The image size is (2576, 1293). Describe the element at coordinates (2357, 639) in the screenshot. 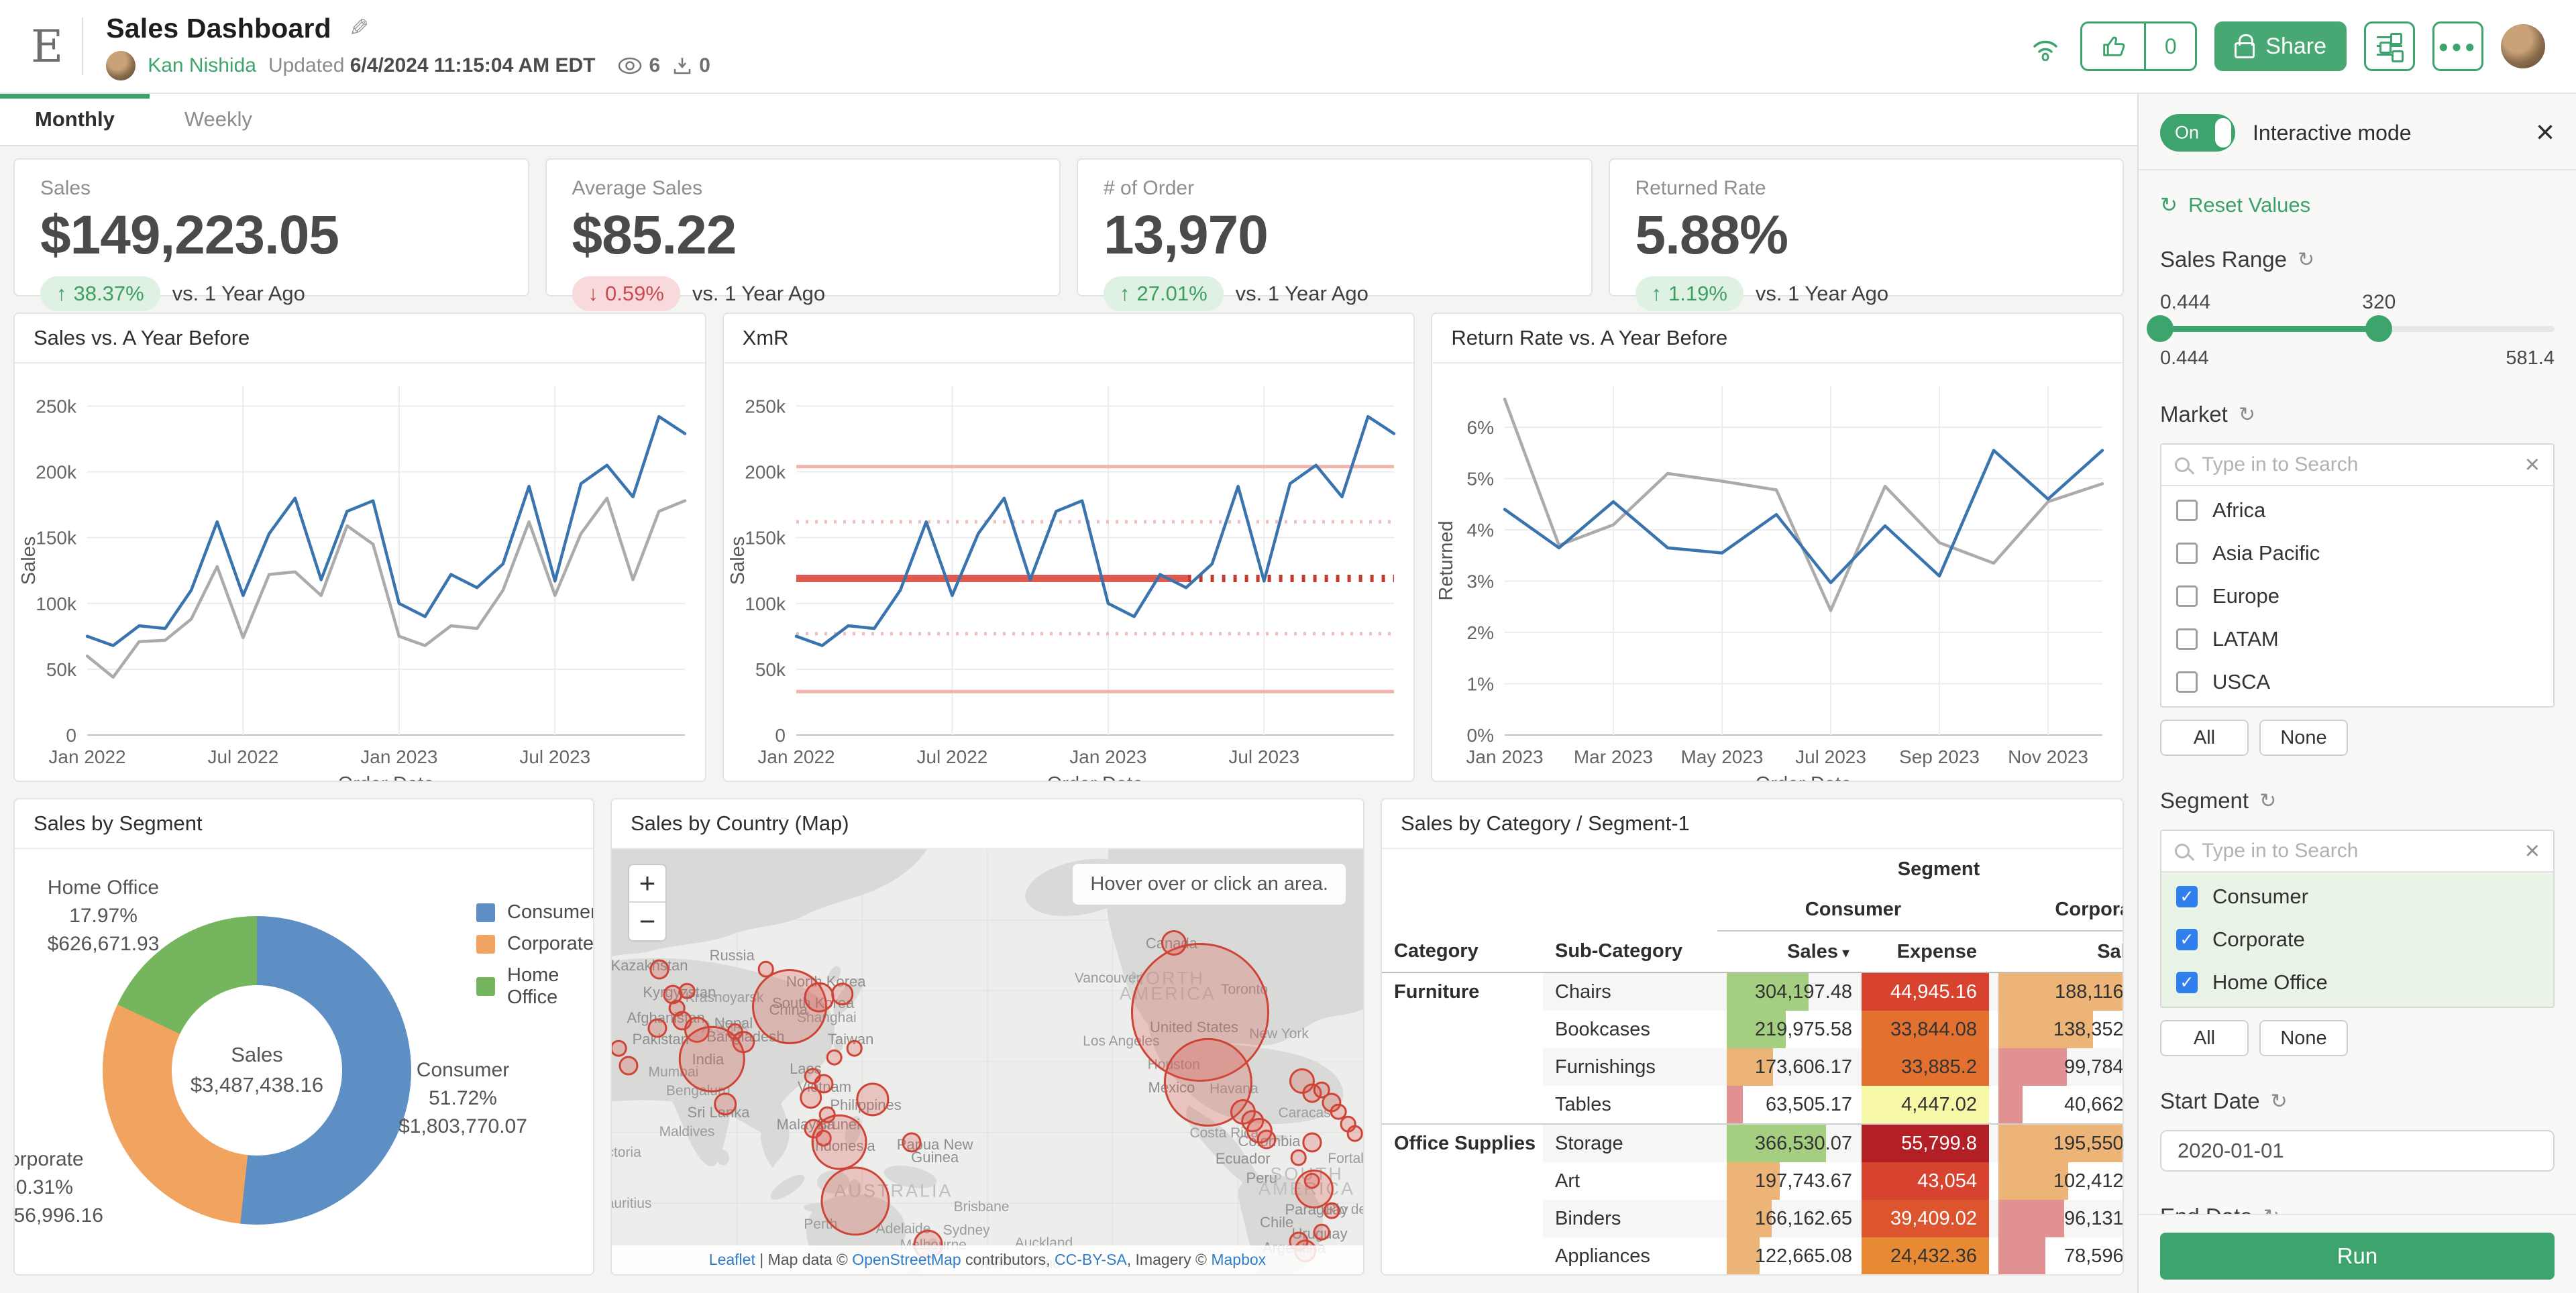

I see `market-option-latam: LATAM` at that location.